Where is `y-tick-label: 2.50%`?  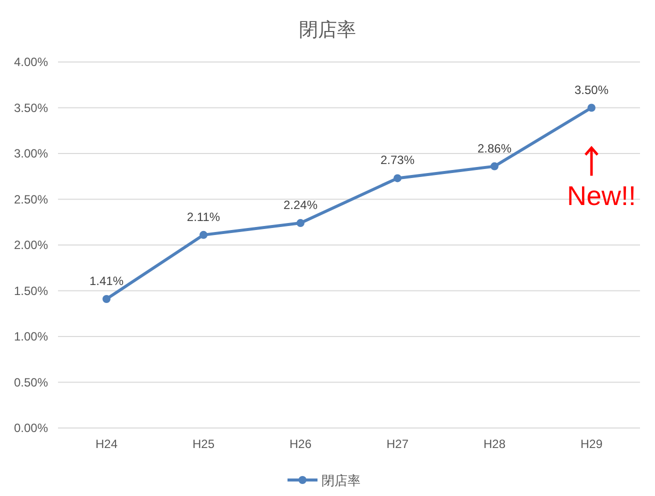 y-tick-label: 2.50% is located at coordinates (31, 199).